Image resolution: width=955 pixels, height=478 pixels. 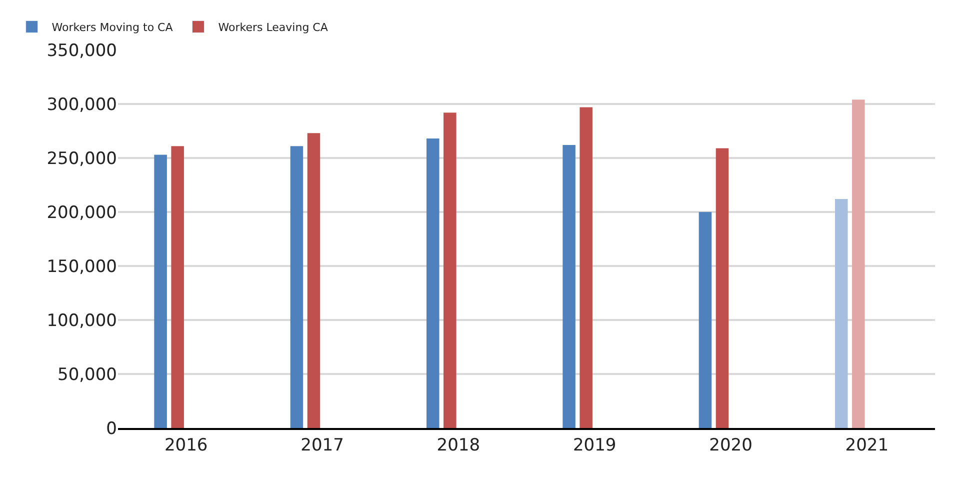 What do you see at coordinates (458, 445) in the screenshot?
I see `x-tick-label: 2018` at bounding box center [458, 445].